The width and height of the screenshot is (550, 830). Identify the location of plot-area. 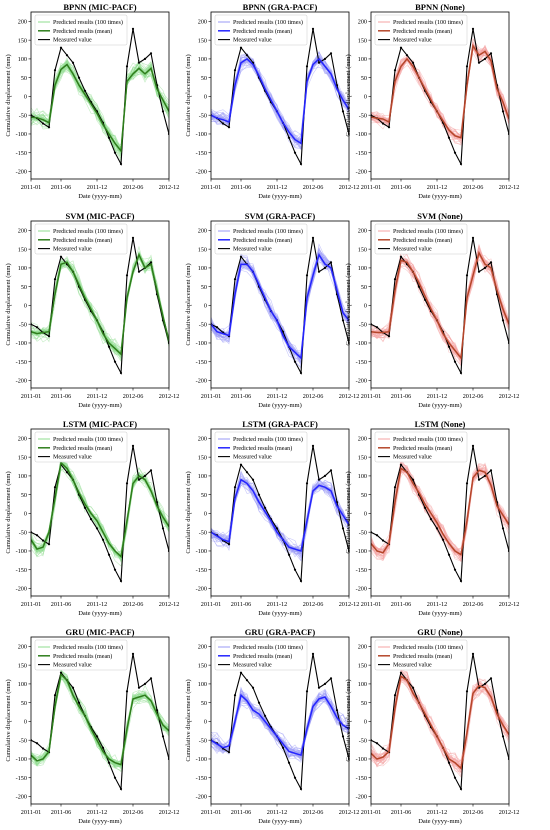
(440, 721).